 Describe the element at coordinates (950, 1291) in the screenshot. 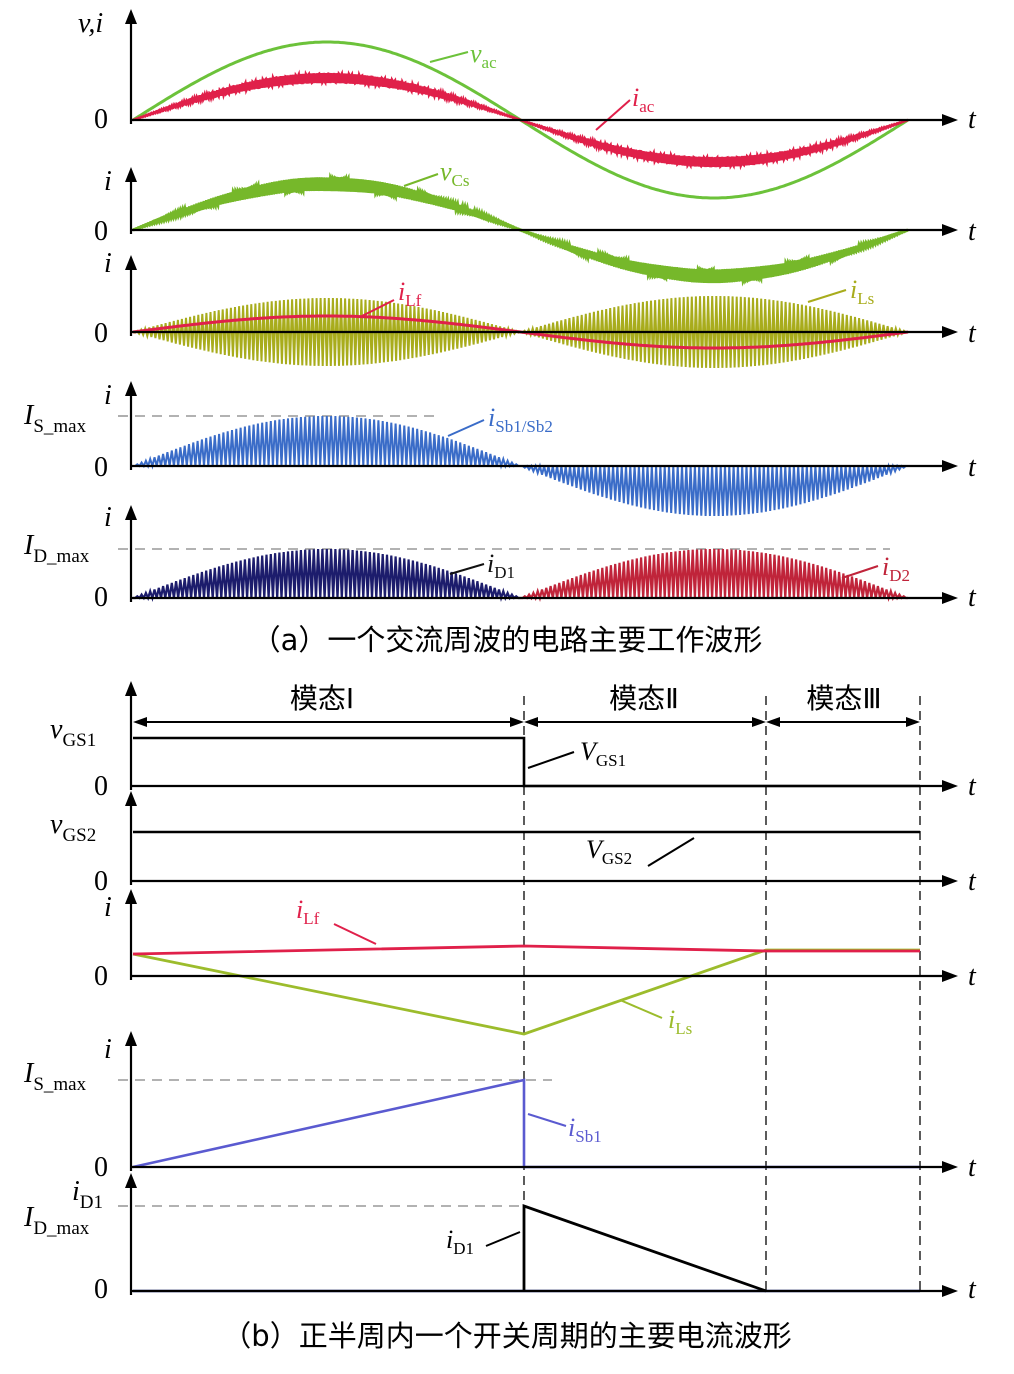

I see `b5-x-arrow` at that location.